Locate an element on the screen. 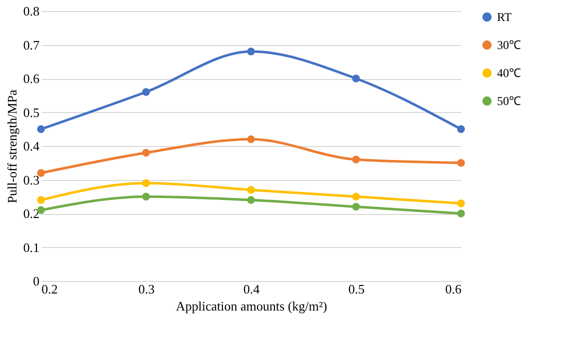  y-tick-label: 0.4 is located at coordinates (31, 146).